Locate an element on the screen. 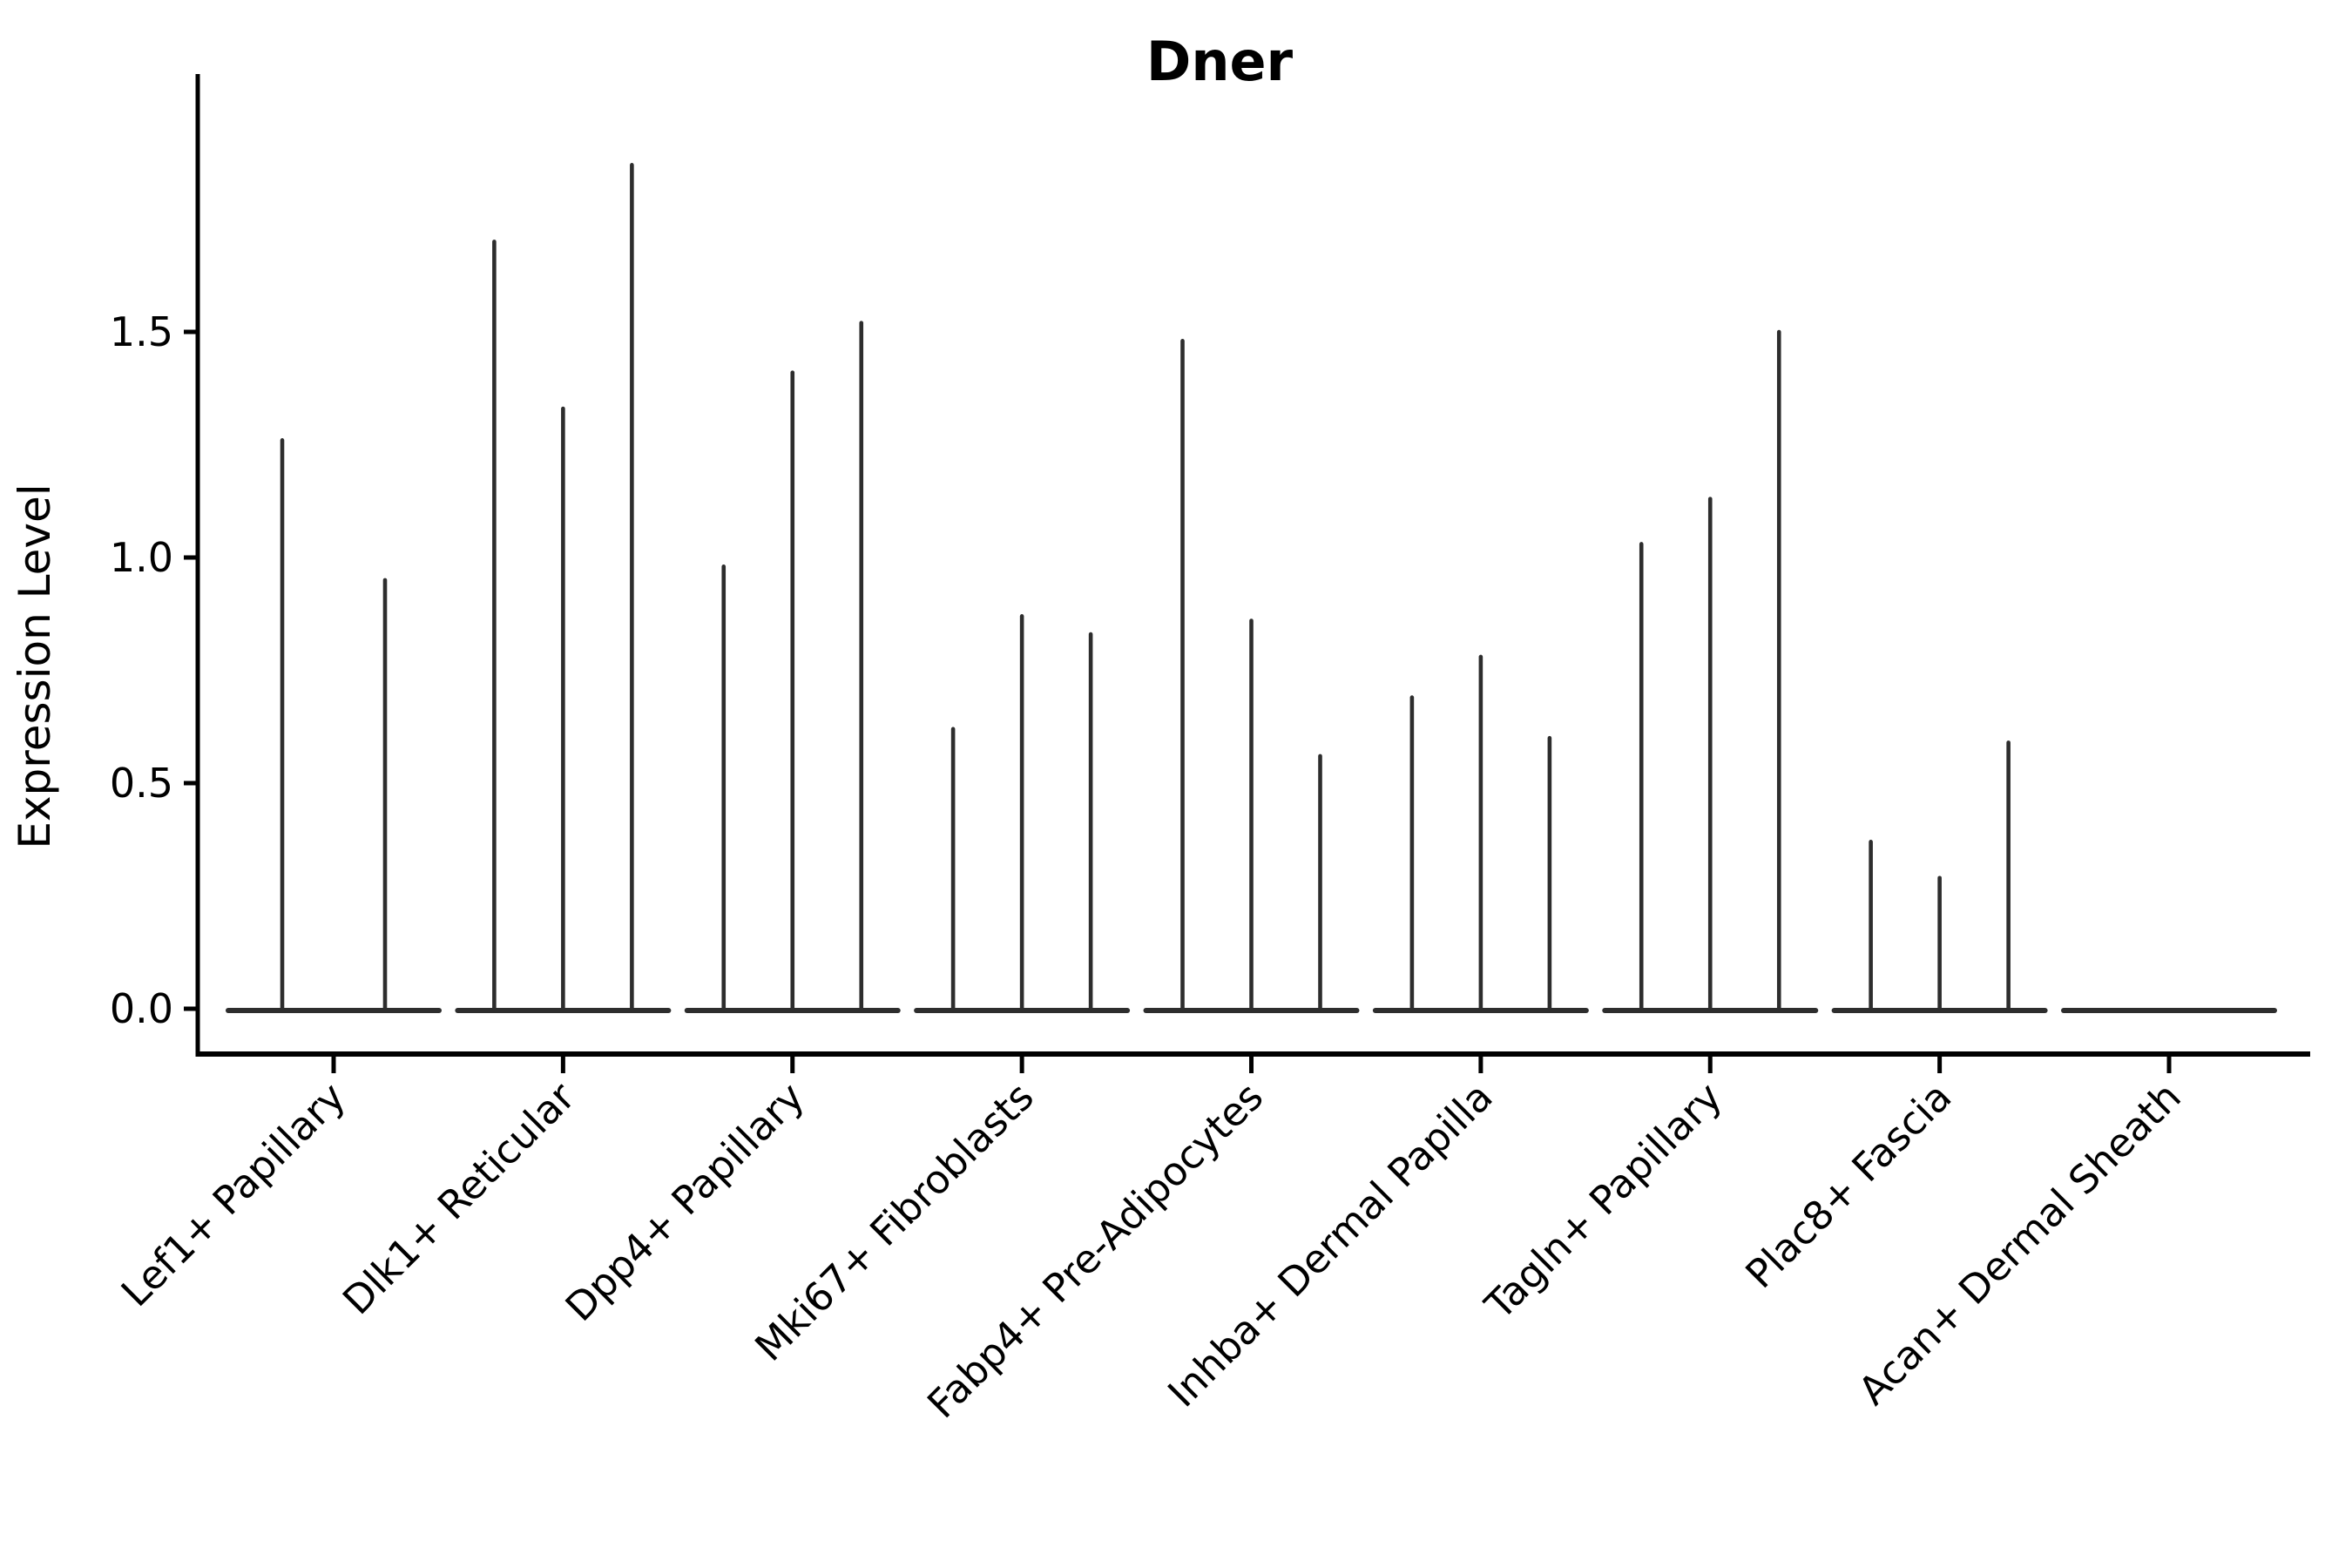 Image resolution: width=2352 pixels, height=1568 pixels. y-axis-label: Expression Level is located at coordinates (35, 665).